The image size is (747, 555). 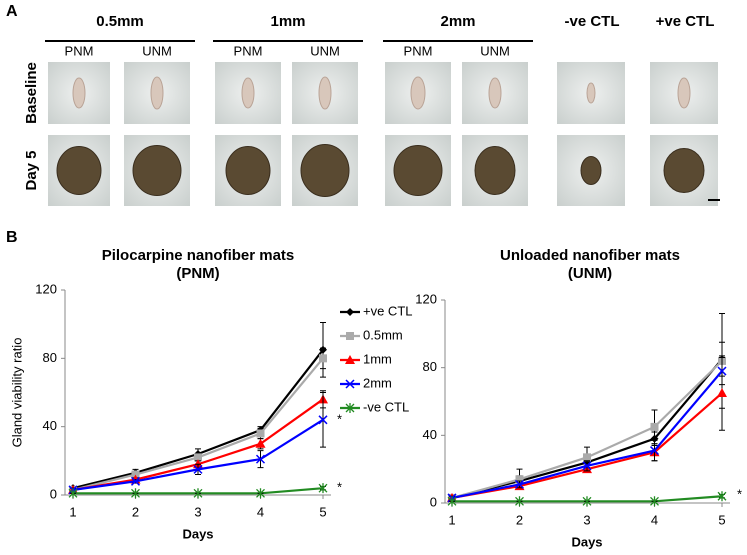 What do you see at coordinates (590, 255) in the screenshot?
I see `chart-title: Unloaded nanofiber mats` at bounding box center [590, 255].